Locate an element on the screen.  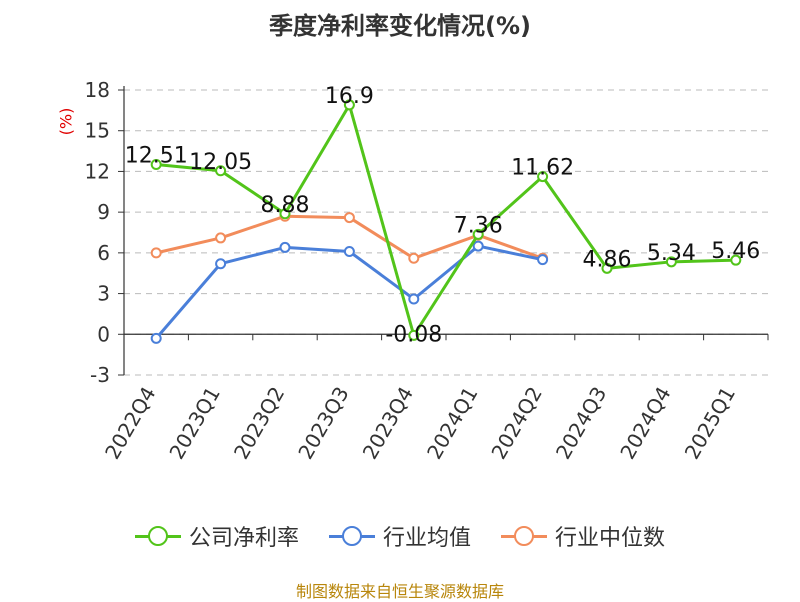
legend-item-industry-mean: 行业均值 is located at coordinates (399, 536).